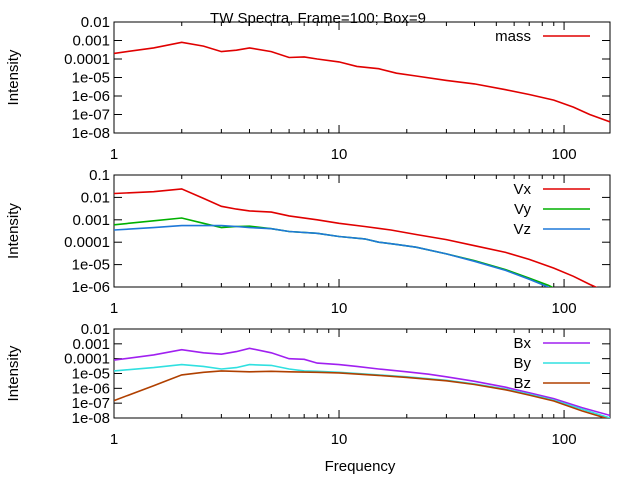  I want to click on legend-label-bx: Bx, so click(522, 343).